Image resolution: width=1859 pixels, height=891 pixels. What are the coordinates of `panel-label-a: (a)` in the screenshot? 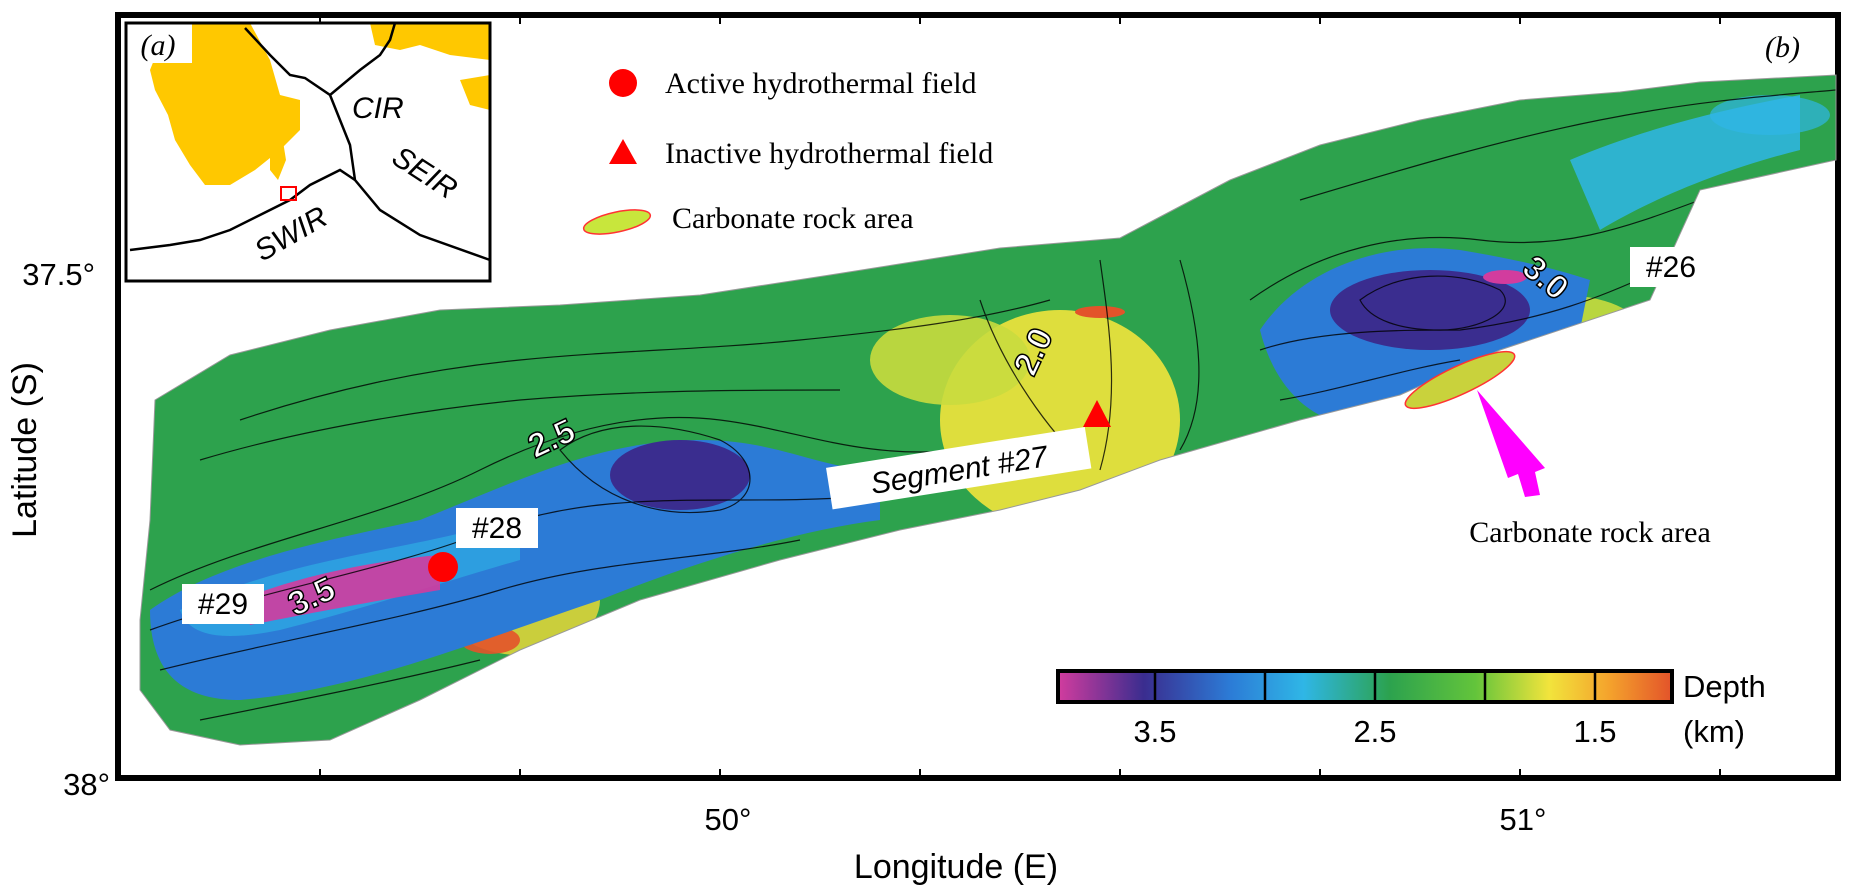 It's located at (158, 45).